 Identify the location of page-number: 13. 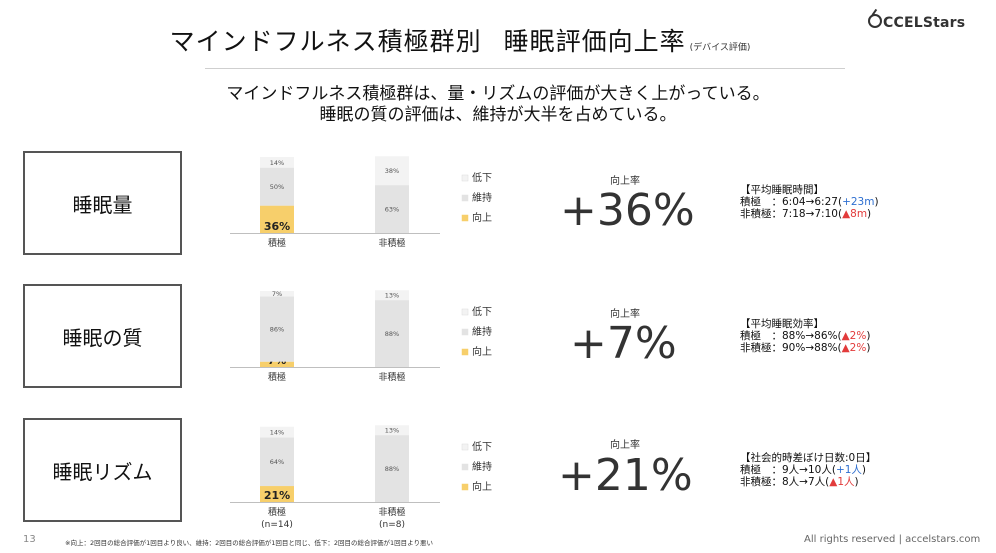
(29, 539).